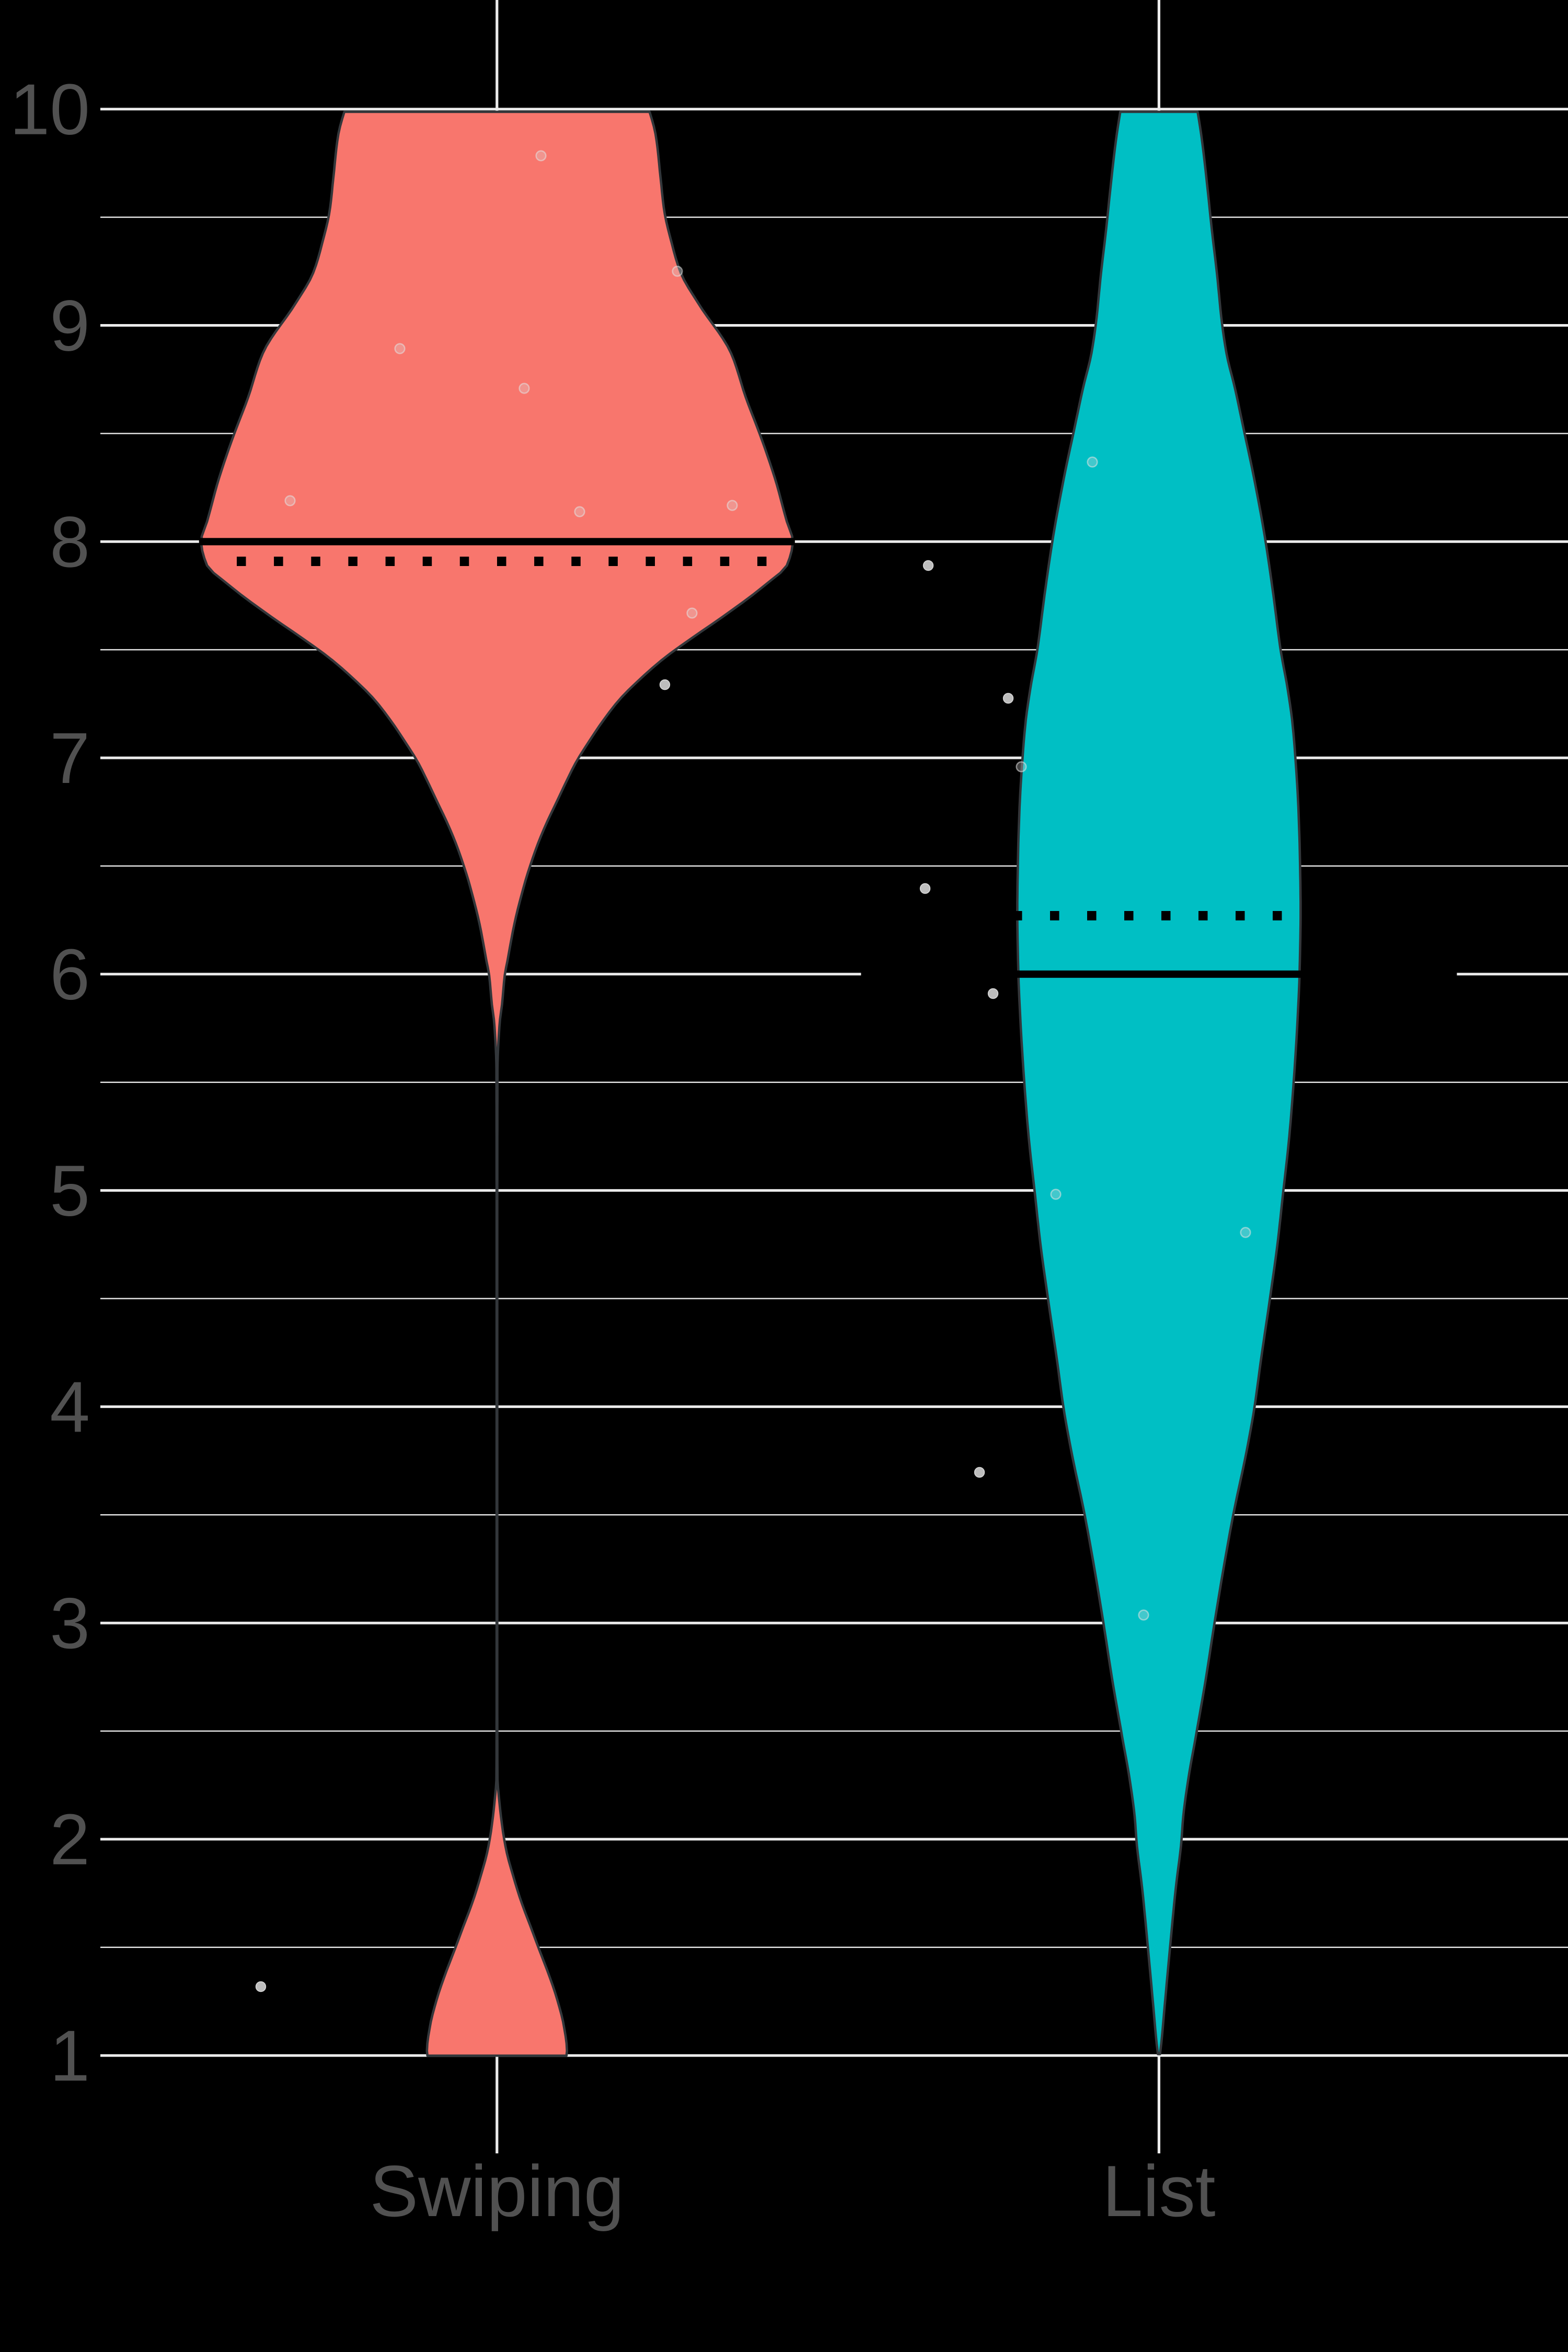  Describe the element at coordinates (70, 975) in the screenshot. I see `svg-text: 6` at that location.